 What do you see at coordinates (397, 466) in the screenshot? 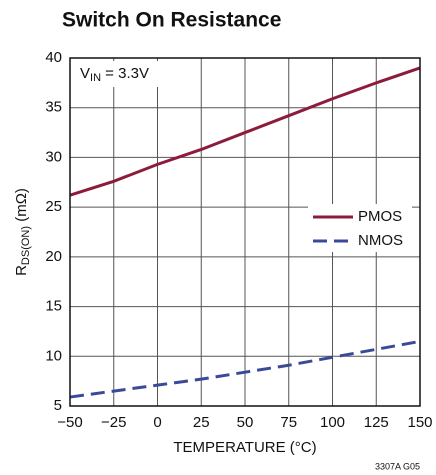
I see `footnote: 3307A G05` at bounding box center [397, 466].